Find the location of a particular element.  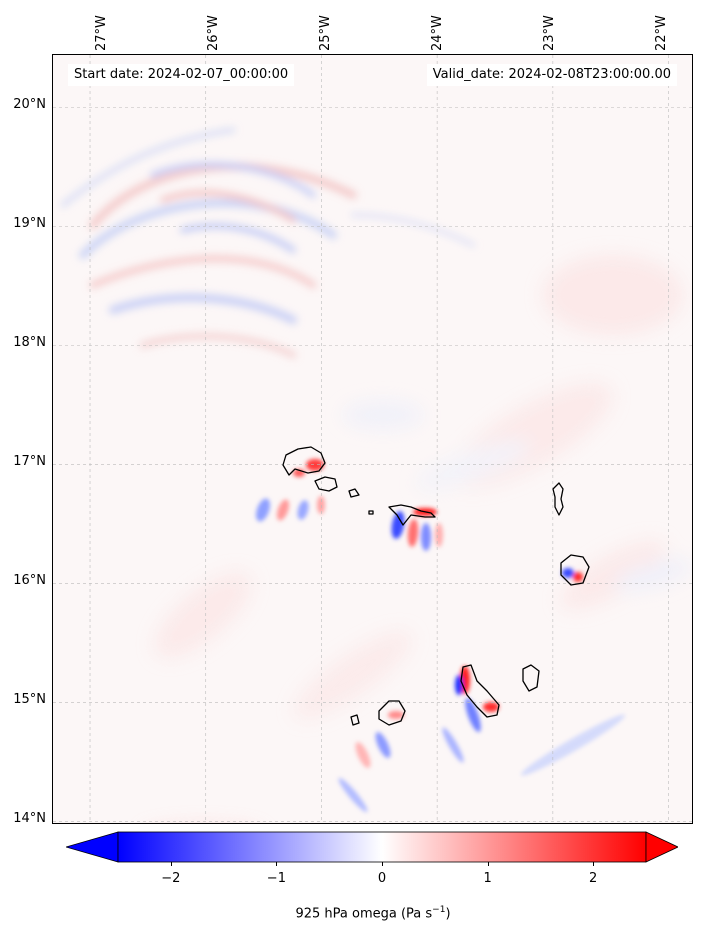

lat-label-14n: 14°N is located at coordinates (29, 818).